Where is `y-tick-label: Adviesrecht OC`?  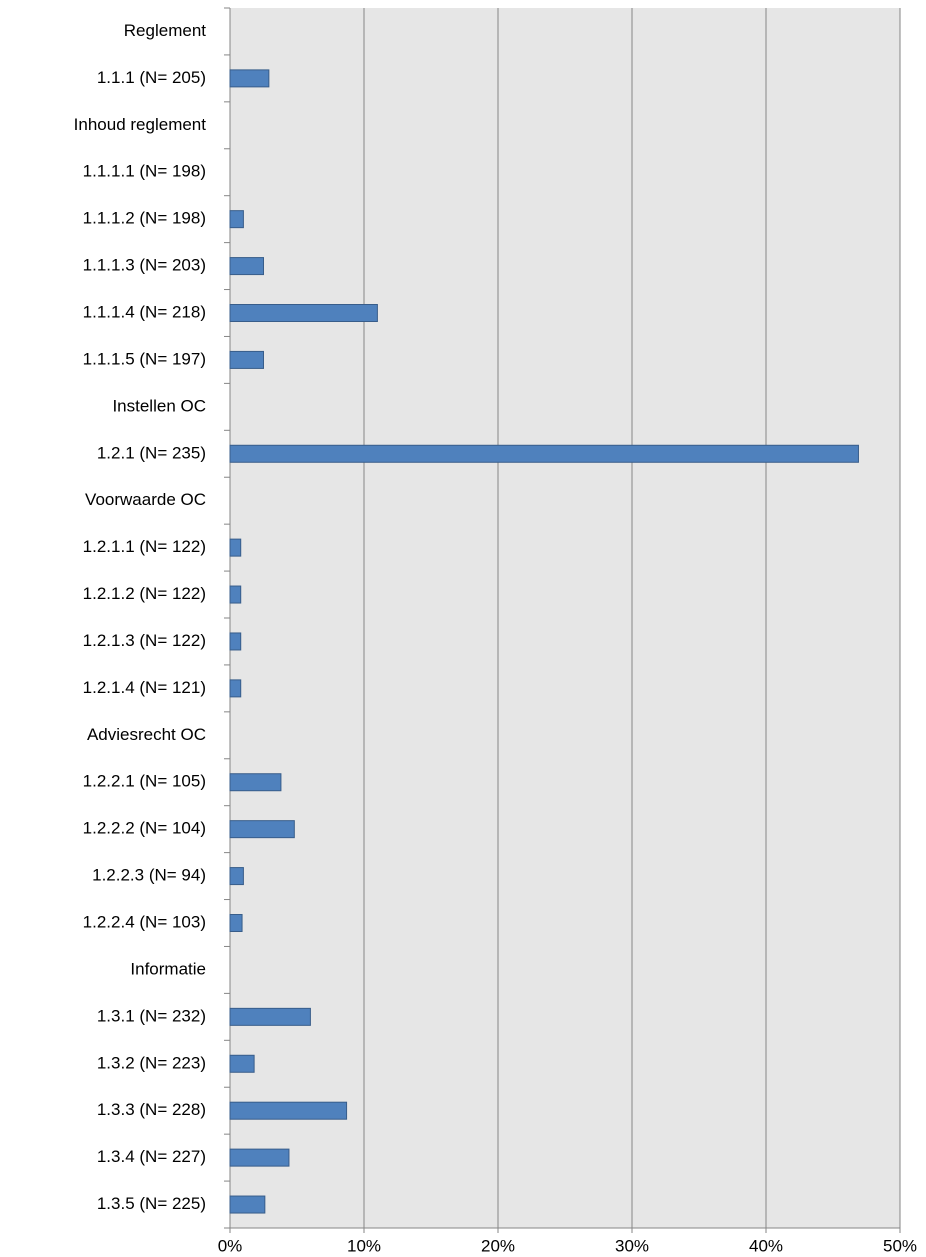 y-tick-label: Adviesrecht OC is located at coordinates (146, 734).